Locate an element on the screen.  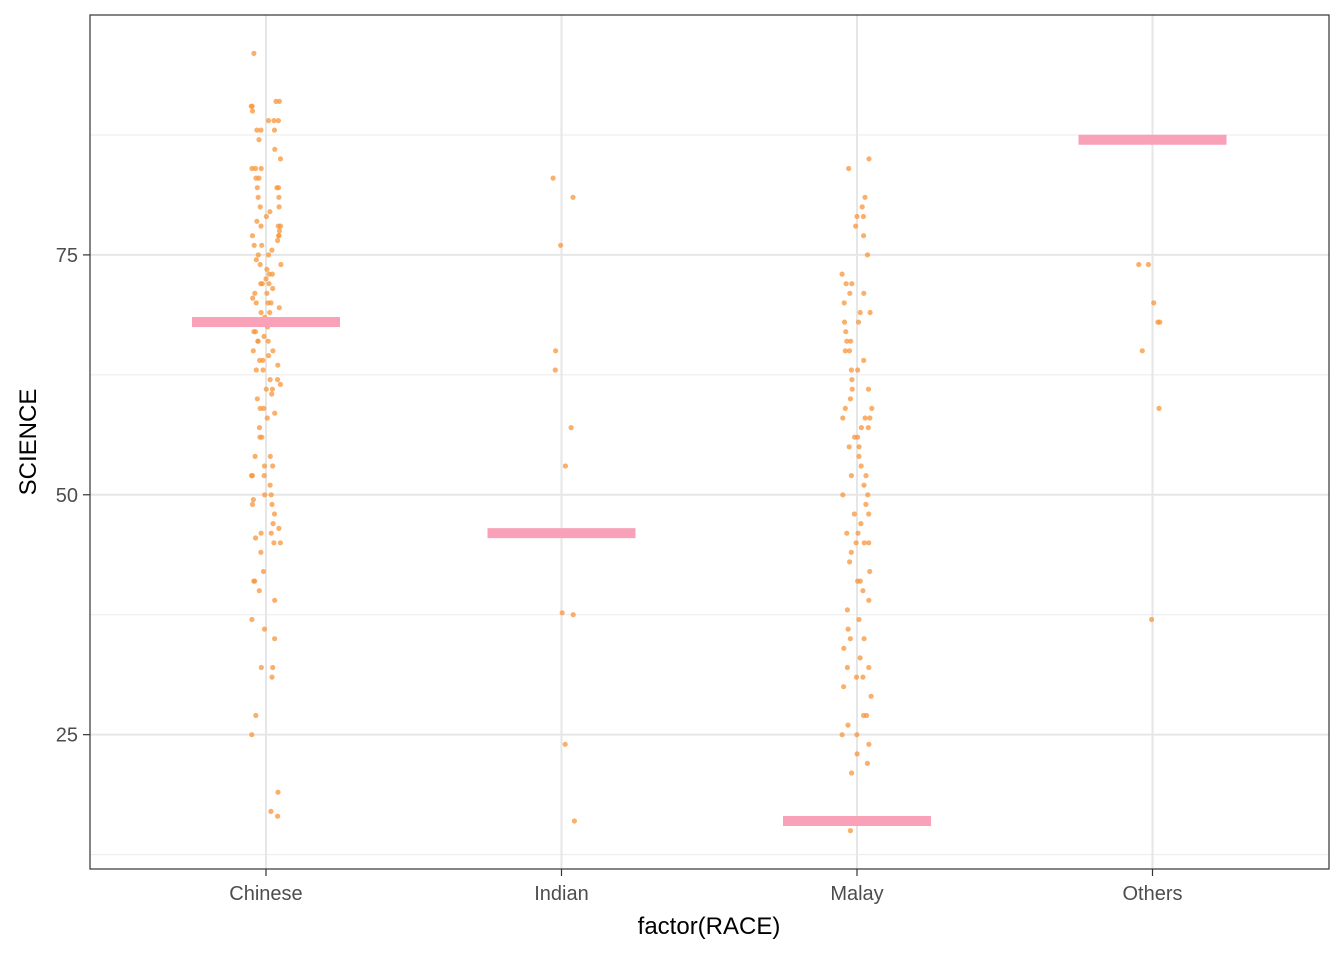
y-tick-label: 75 is located at coordinates (67, 256).